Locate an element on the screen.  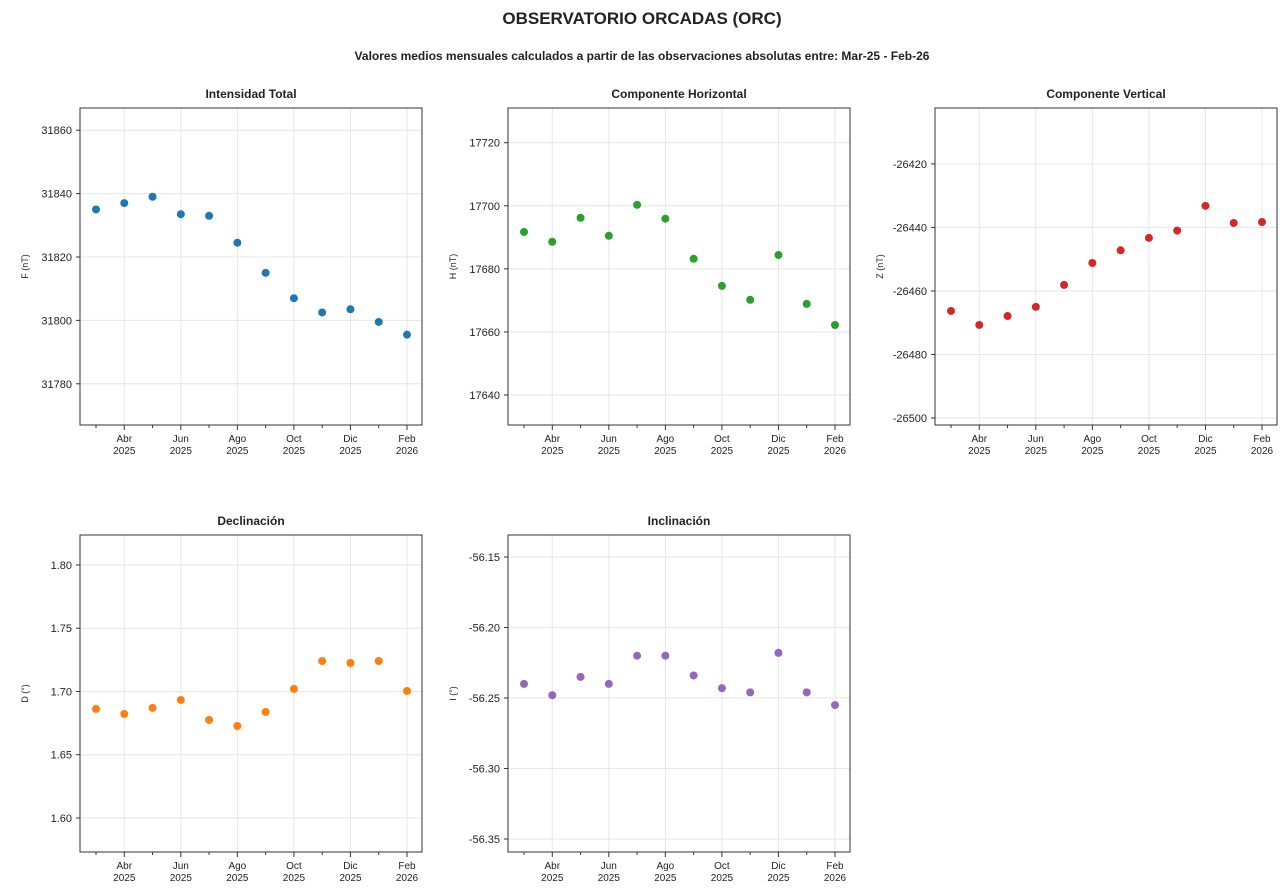
y-tick-label: 1.70 is located at coordinates (61, 692).